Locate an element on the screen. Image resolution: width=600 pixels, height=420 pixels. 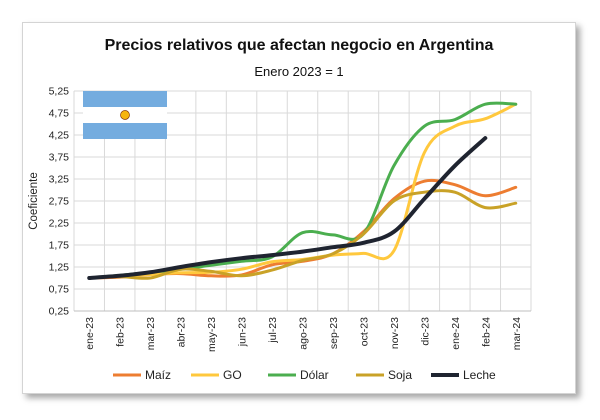
x-tick-label: mar-23 is located at coordinates (151, 333).